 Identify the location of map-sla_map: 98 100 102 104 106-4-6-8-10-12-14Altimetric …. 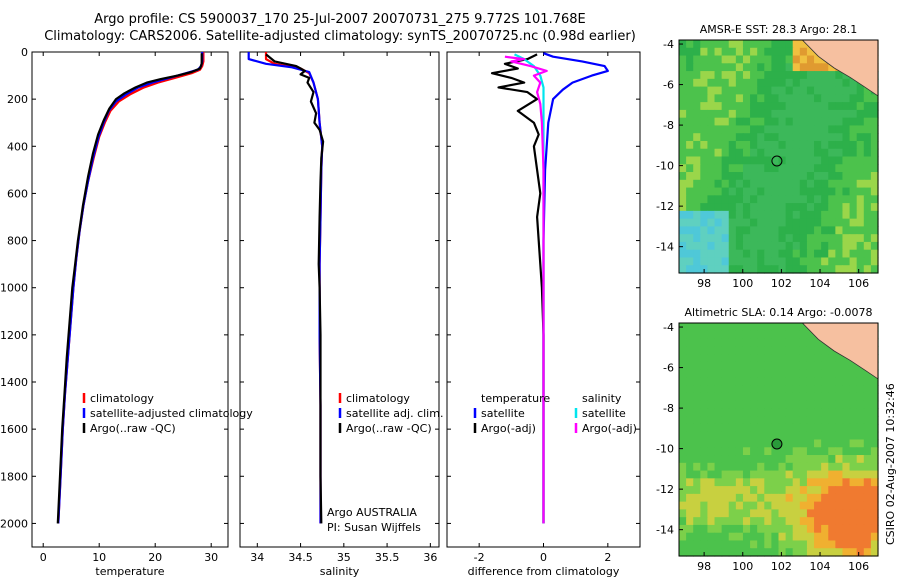
(767, 439).